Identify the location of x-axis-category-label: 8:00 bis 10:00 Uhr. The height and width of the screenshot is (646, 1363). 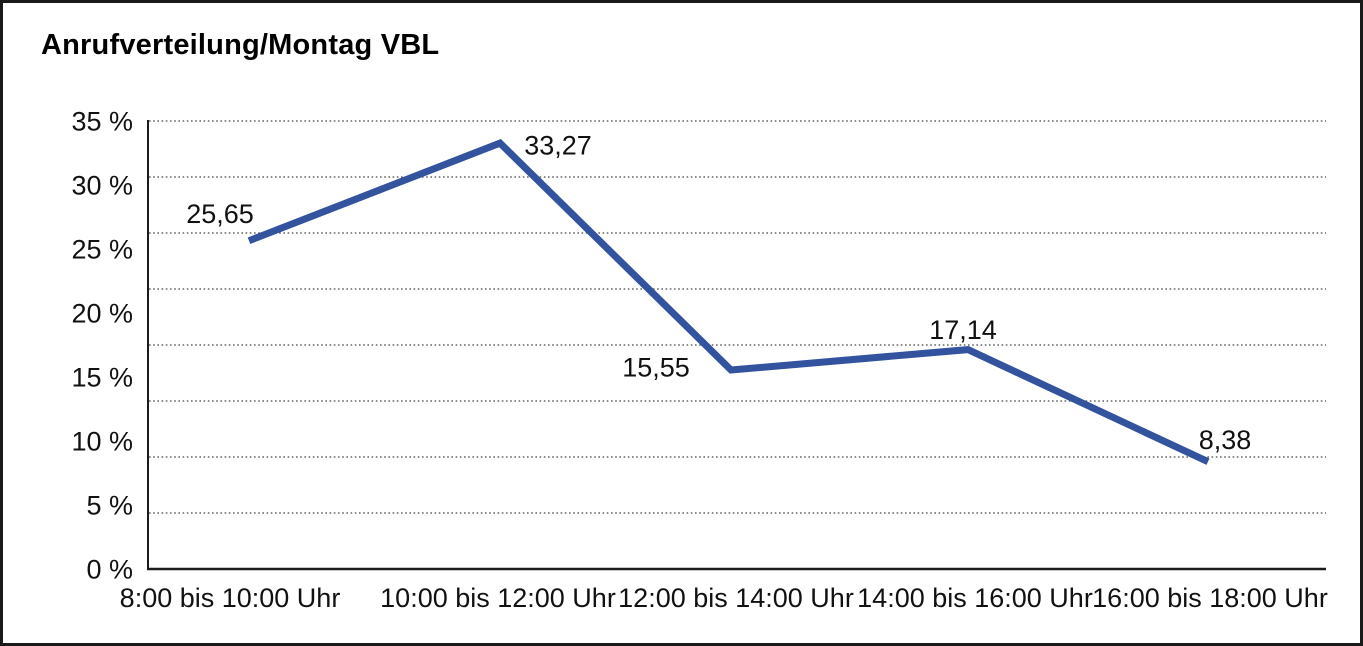
(230, 598).